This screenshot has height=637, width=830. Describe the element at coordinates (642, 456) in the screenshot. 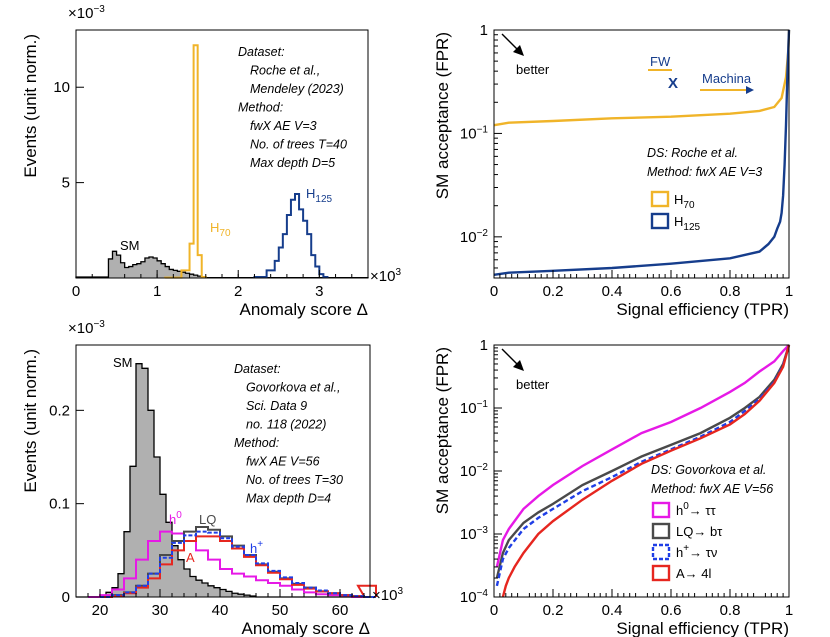

I see `roc-curve-h0` at that location.